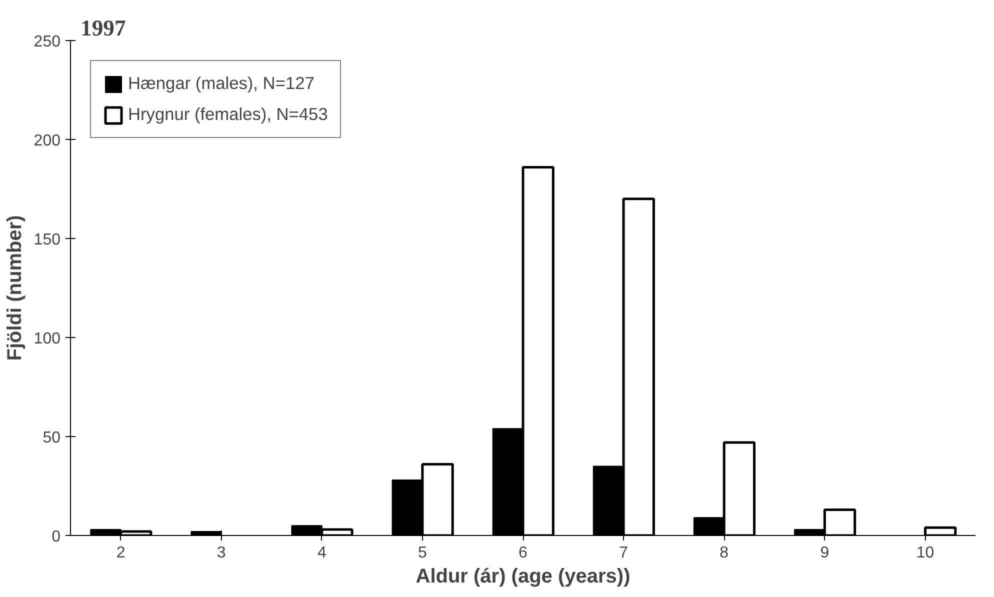  What do you see at coordinates (56, 537) in the screenshot?
I see `y-tick-label: 0` at bounding box center [56, 537].